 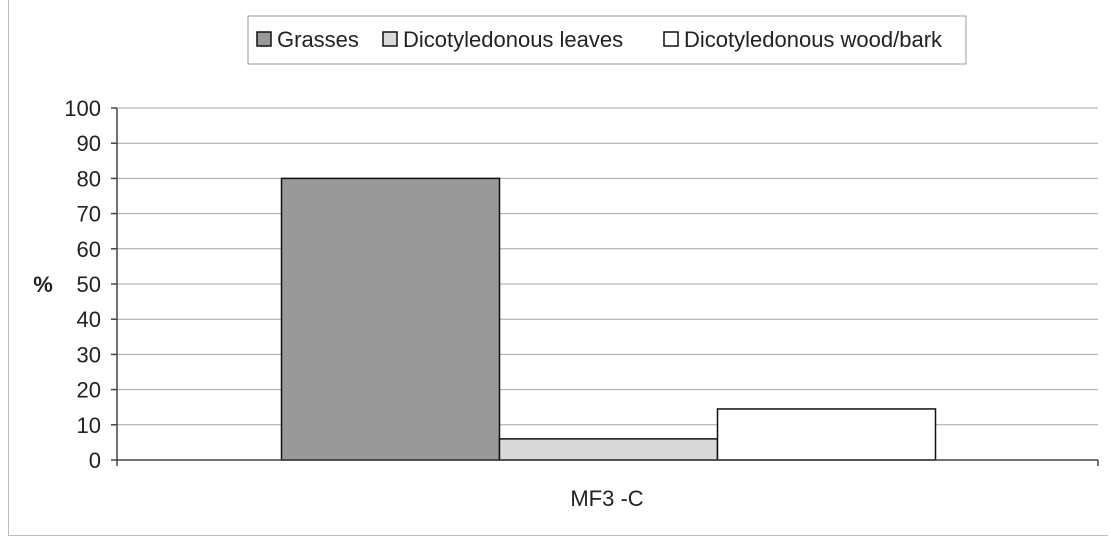 I want to click on y-tick-label: 90, so click(x=89, y=143).